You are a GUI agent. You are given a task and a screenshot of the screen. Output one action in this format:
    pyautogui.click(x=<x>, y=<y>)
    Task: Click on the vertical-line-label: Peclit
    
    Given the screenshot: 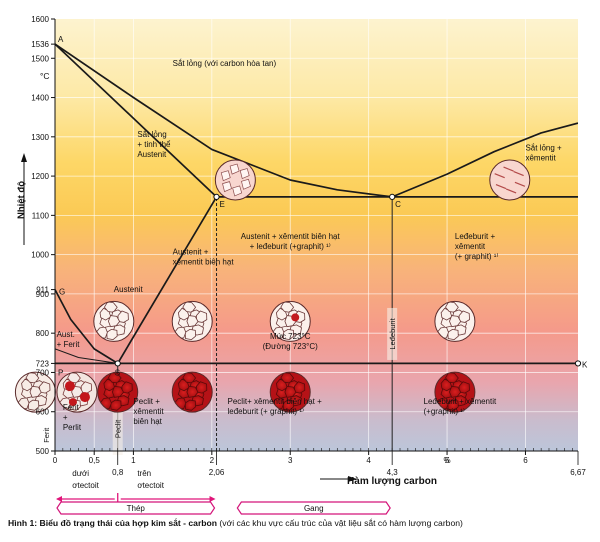 What is the action you would take?
    pyautogui.click(x=118, y=428)
    